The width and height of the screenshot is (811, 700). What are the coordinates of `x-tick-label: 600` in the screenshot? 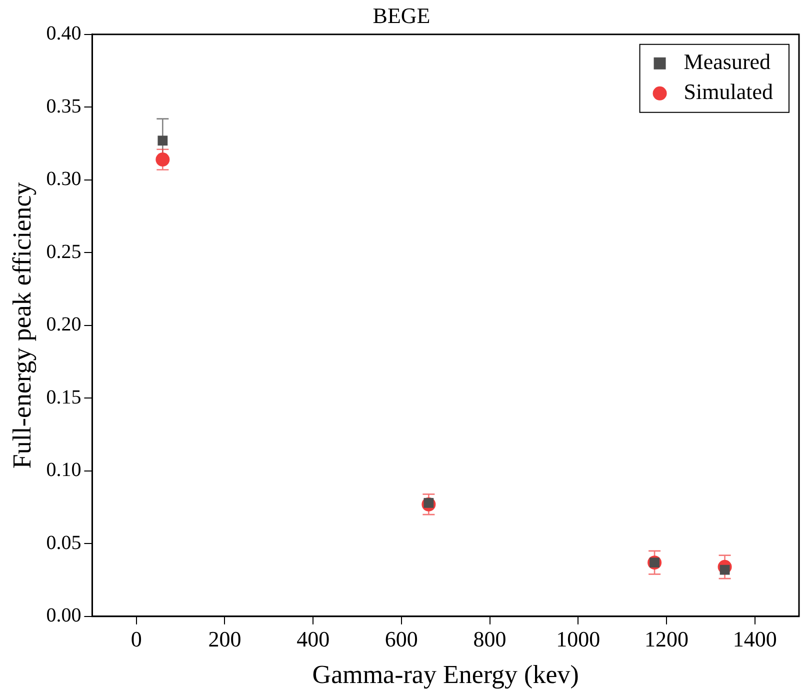 It's located at (401, 639).